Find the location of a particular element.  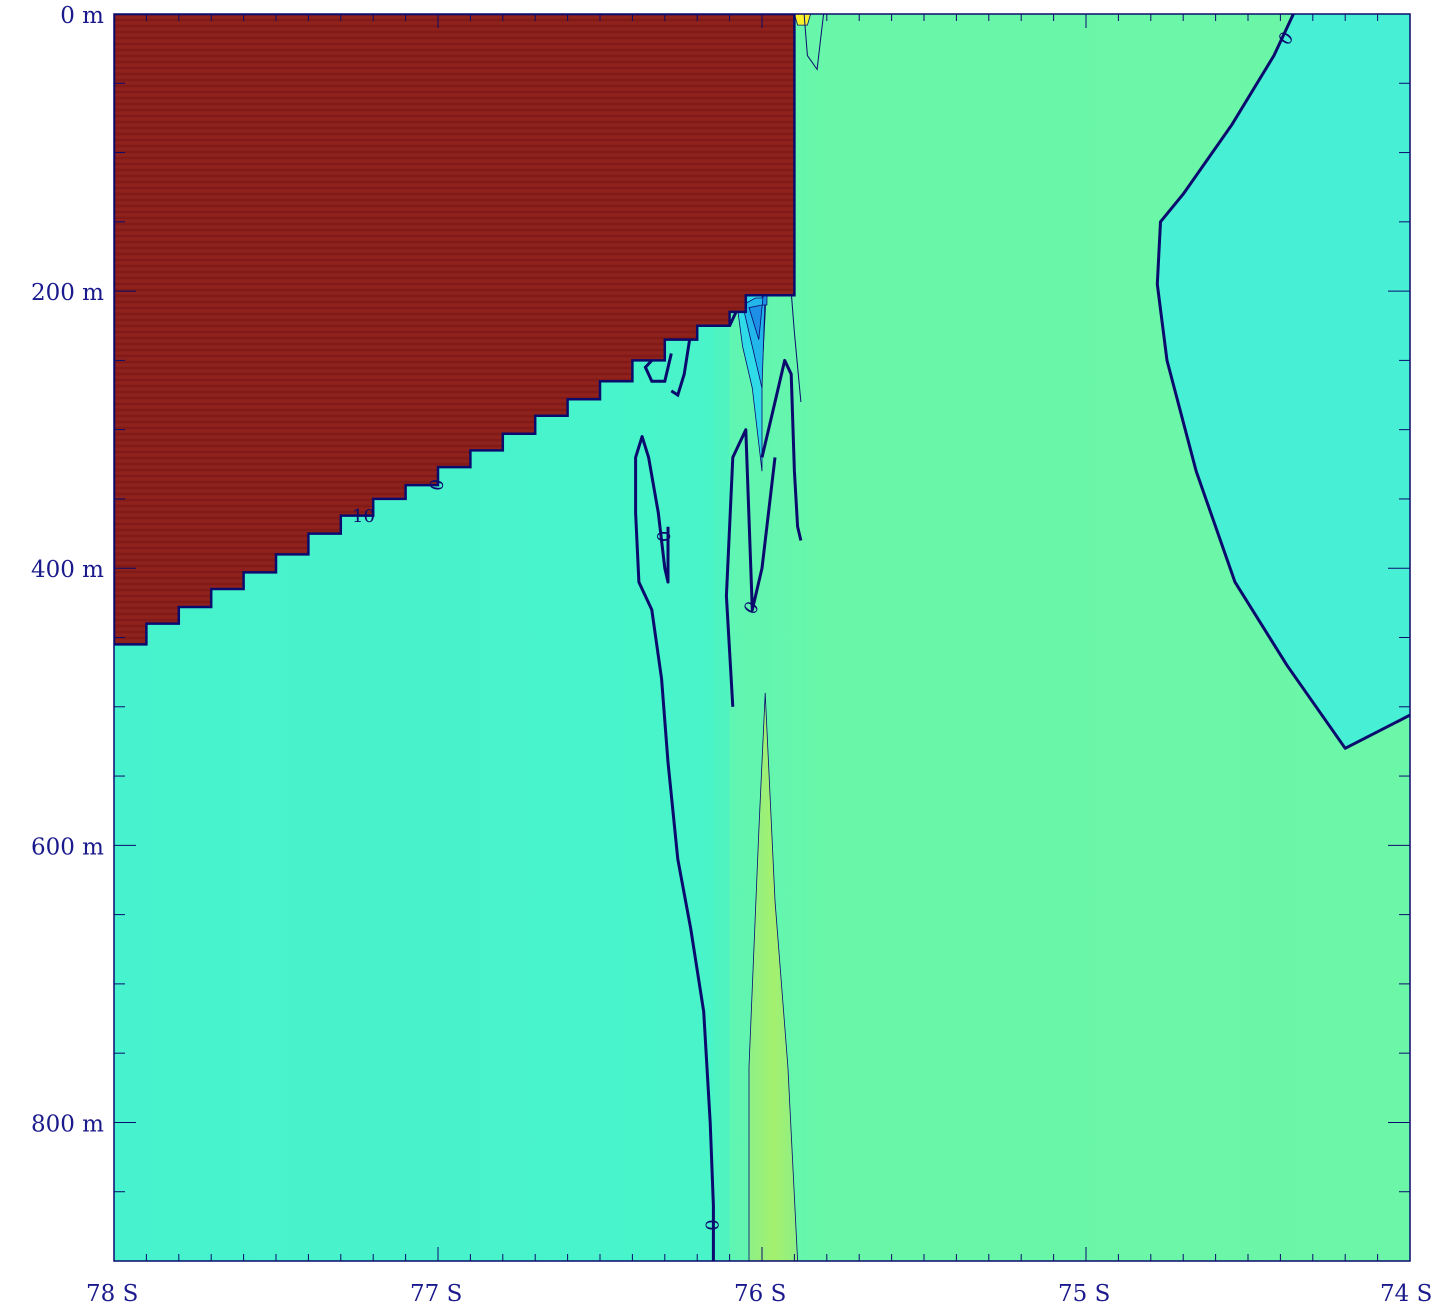

y-axis-tick-labels: 0 m 200 m 400 m 600 m 800 m is located at coordinates (67, 570).